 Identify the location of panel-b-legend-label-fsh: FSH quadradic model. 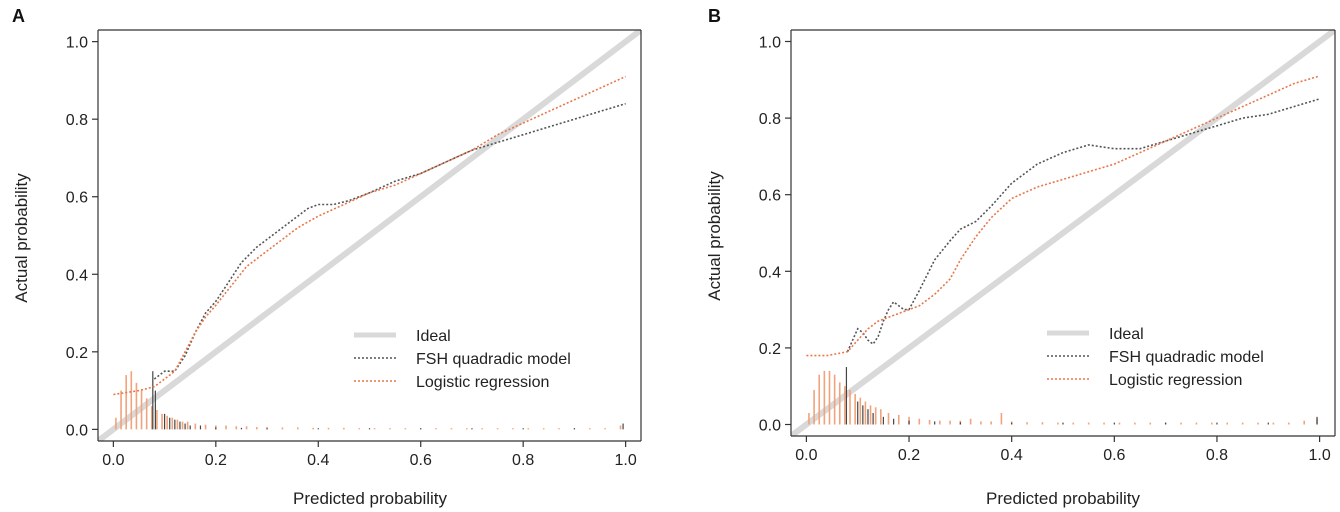
(1186, 357).